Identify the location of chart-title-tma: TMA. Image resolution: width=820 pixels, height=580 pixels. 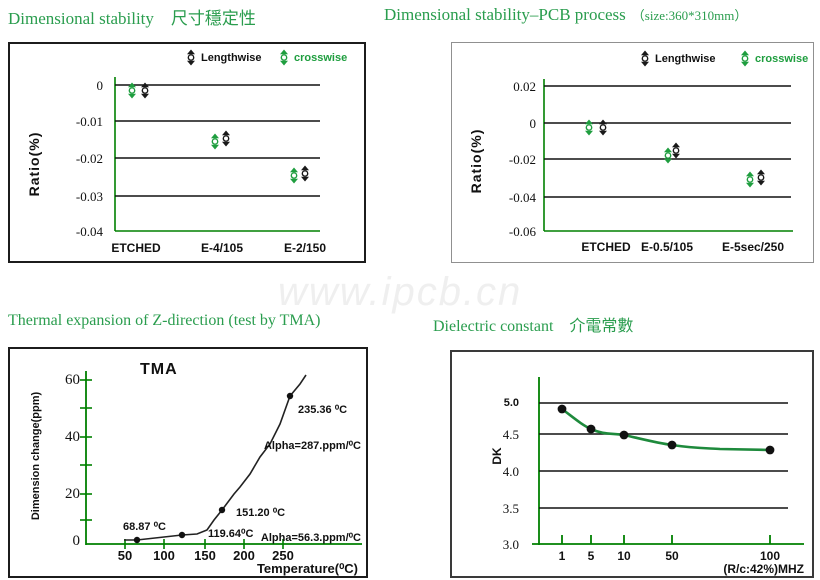
(159, 369).